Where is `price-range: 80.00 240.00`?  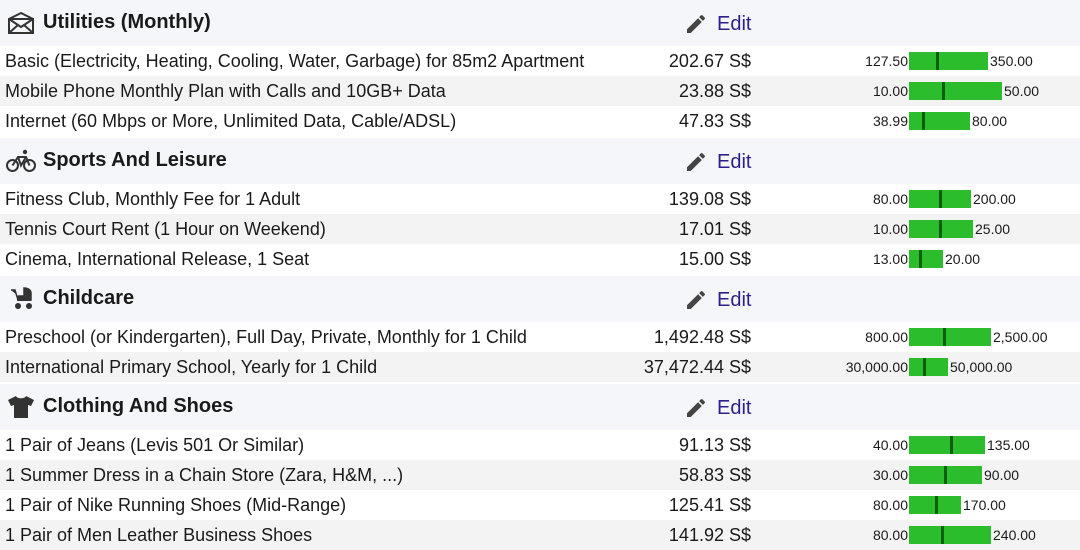
price-range: 80.00 240.00 is located at coordinates (540, 535).